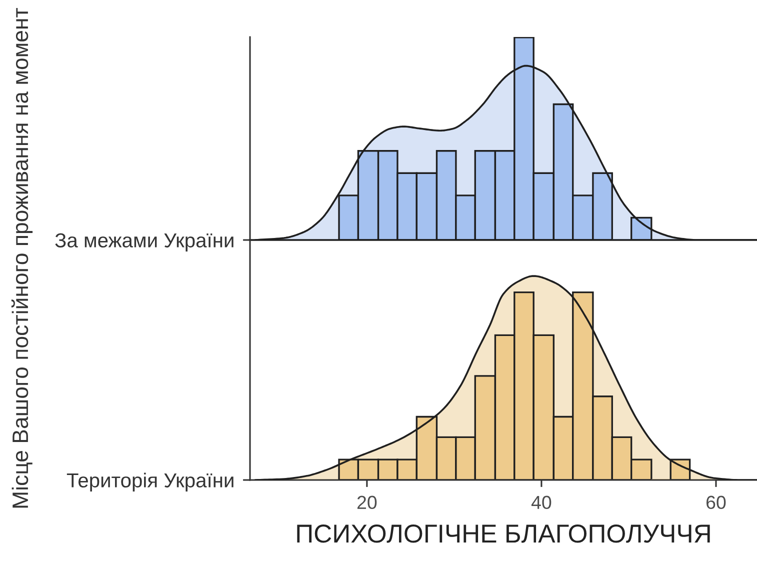 This screenshot has height=577, width=757. Describe the element at coordinates (150, 482) in the screenshot. I see `text: Територія України` at that location.